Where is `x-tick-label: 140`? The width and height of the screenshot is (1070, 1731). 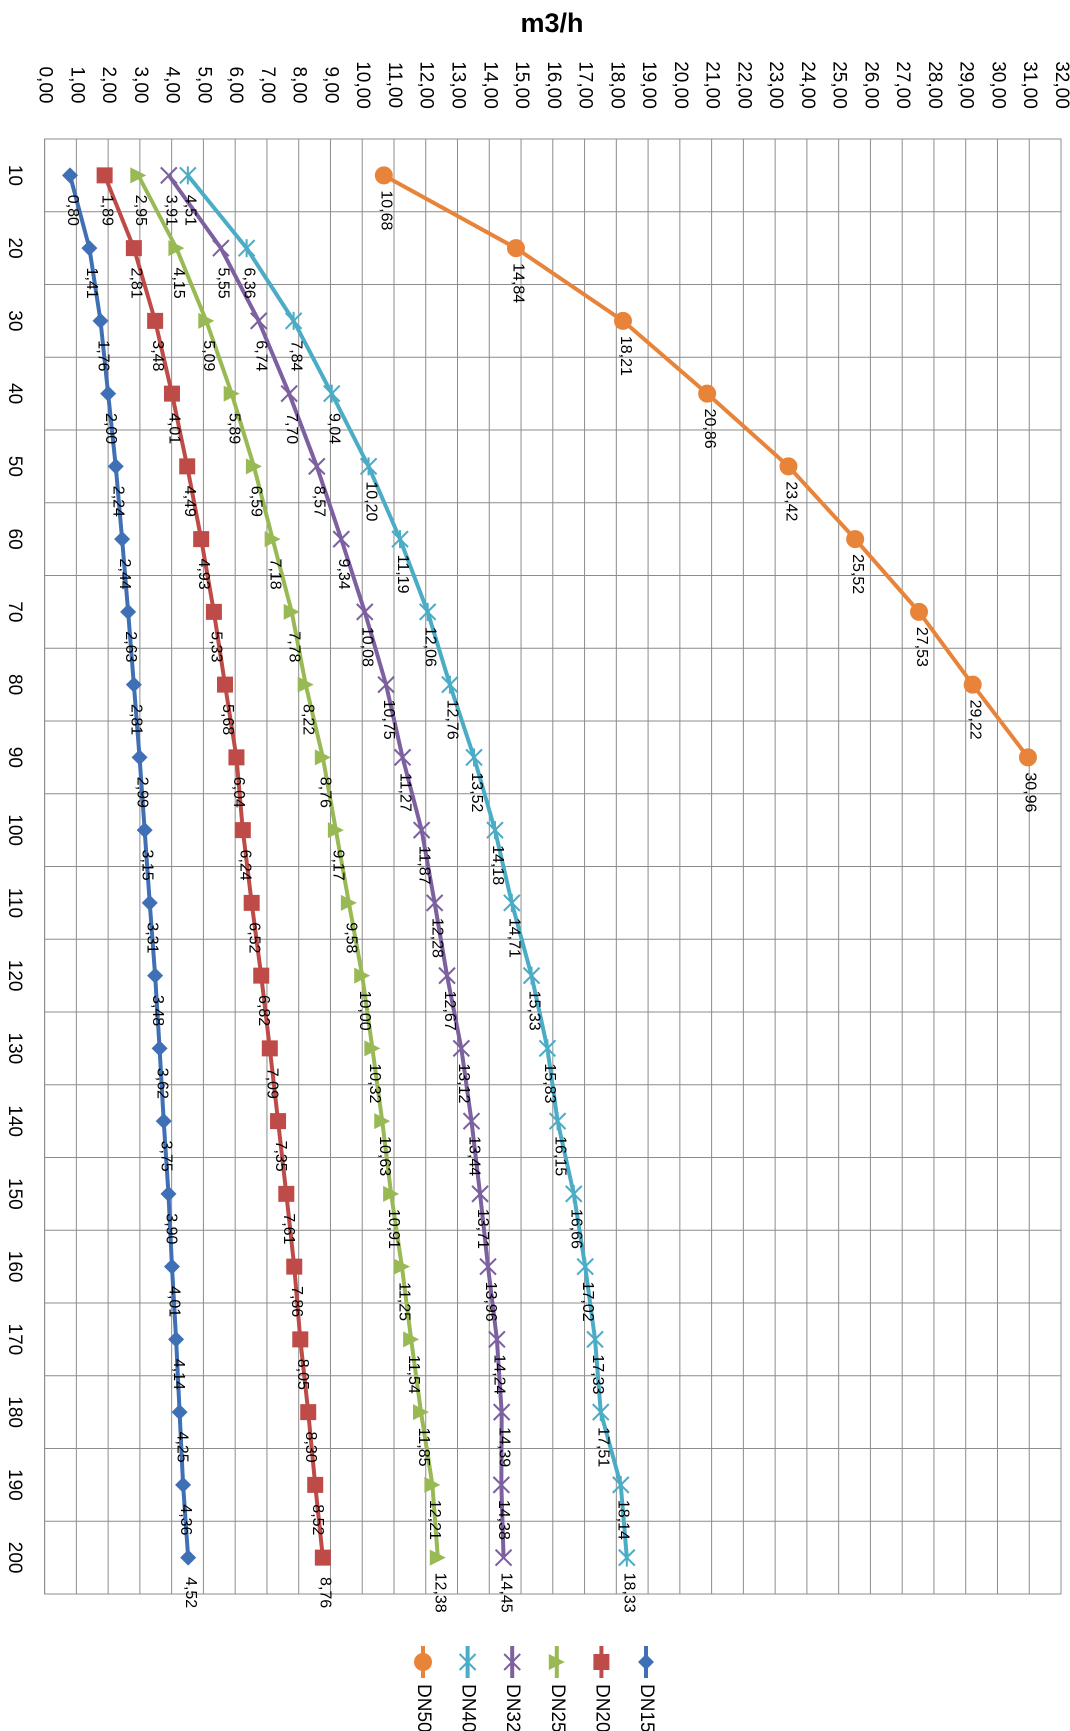 x-tick-label: 140 is located at coordinates (14, 1121).